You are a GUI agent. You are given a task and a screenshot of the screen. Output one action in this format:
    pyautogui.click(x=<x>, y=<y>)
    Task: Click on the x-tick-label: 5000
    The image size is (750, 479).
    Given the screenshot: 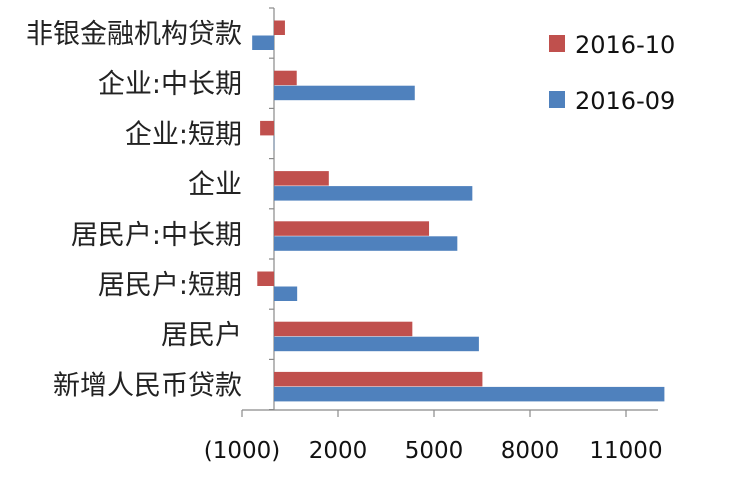 What is the action you would take?
    pyautogui.click(x=434, y=451)
    